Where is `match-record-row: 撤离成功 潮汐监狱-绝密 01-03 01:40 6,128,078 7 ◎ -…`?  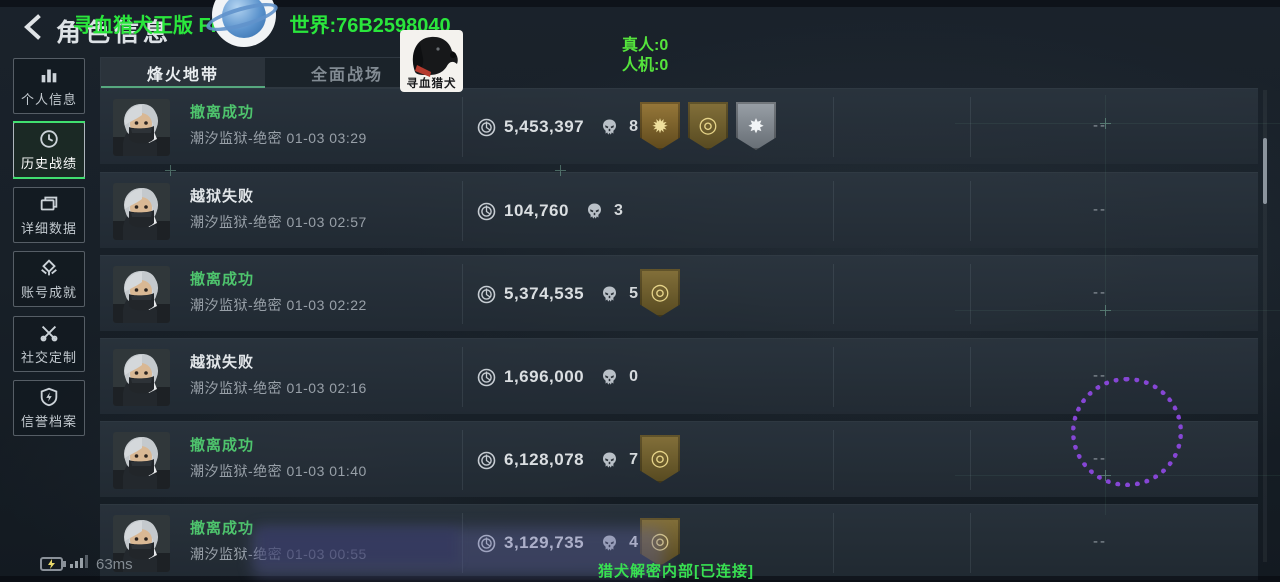 match-record-row: 撤离成功 潮汐监狱-绝密 01-03 01:40 6,128,078 7 ◎ -… is located at coordinates (679, 459).